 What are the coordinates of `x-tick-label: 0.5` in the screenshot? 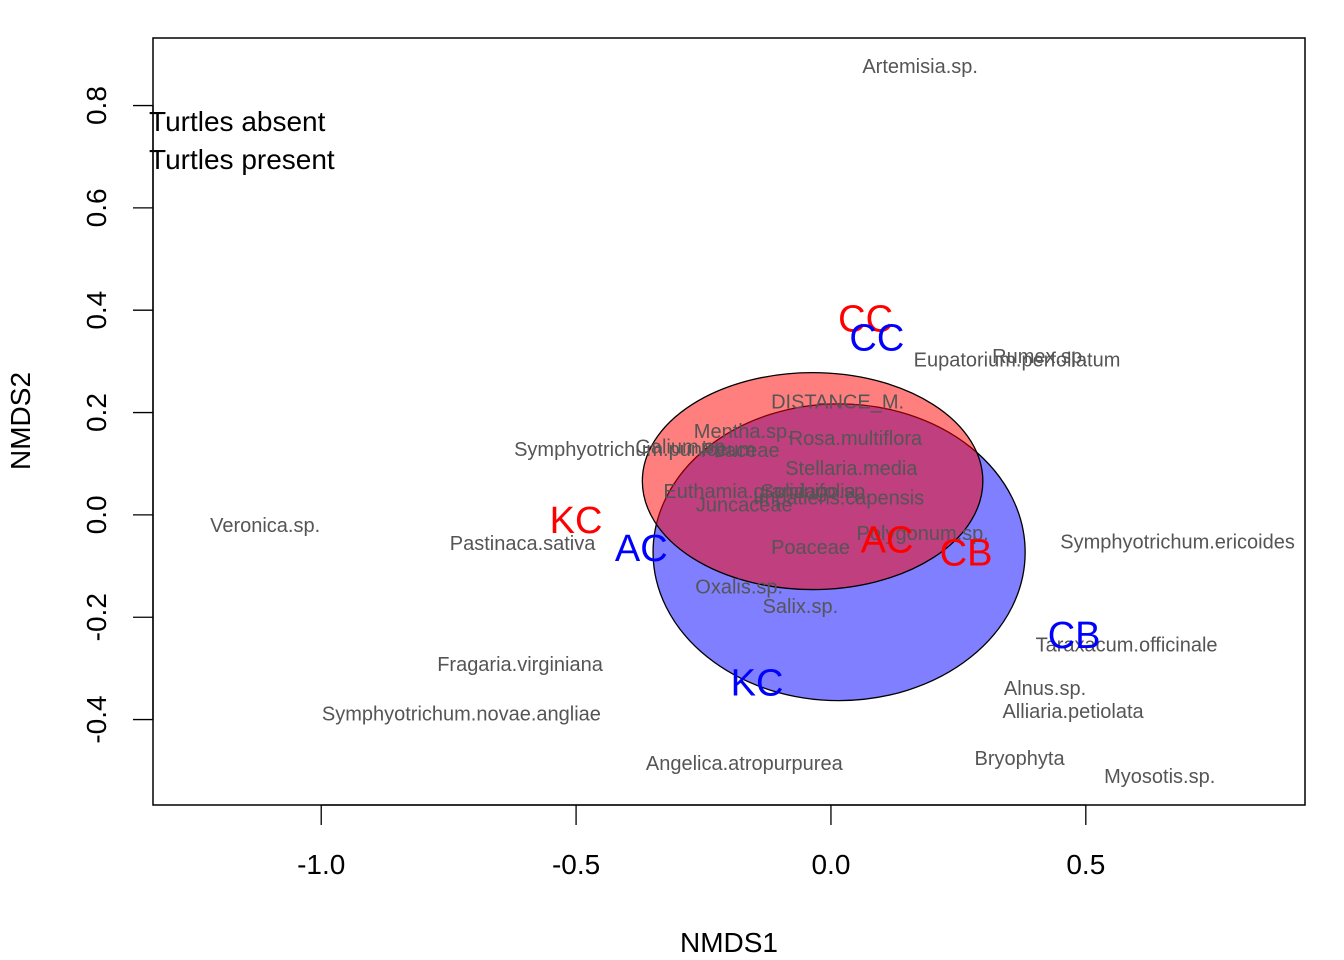 It's located at (1085, 864).